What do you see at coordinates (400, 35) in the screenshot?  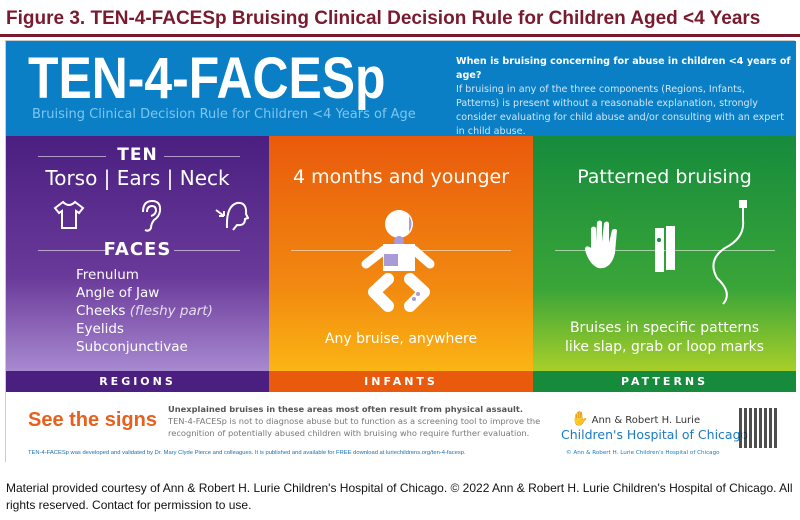 I see `title-rule` at bounding box center [400, 35].